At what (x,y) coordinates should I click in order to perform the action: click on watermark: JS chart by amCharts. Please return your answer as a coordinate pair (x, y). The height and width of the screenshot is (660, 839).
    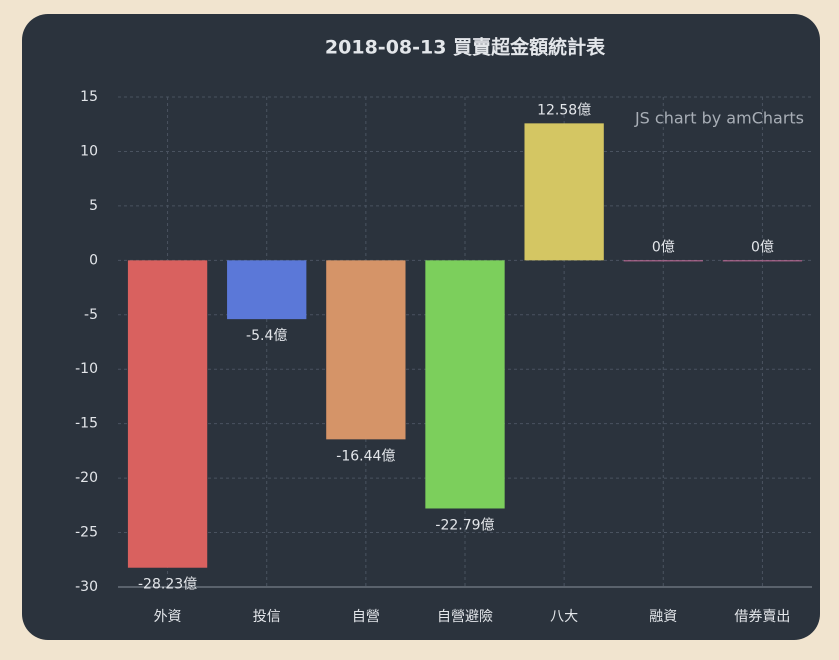
    Looking at the image, I should click on (719, 118).